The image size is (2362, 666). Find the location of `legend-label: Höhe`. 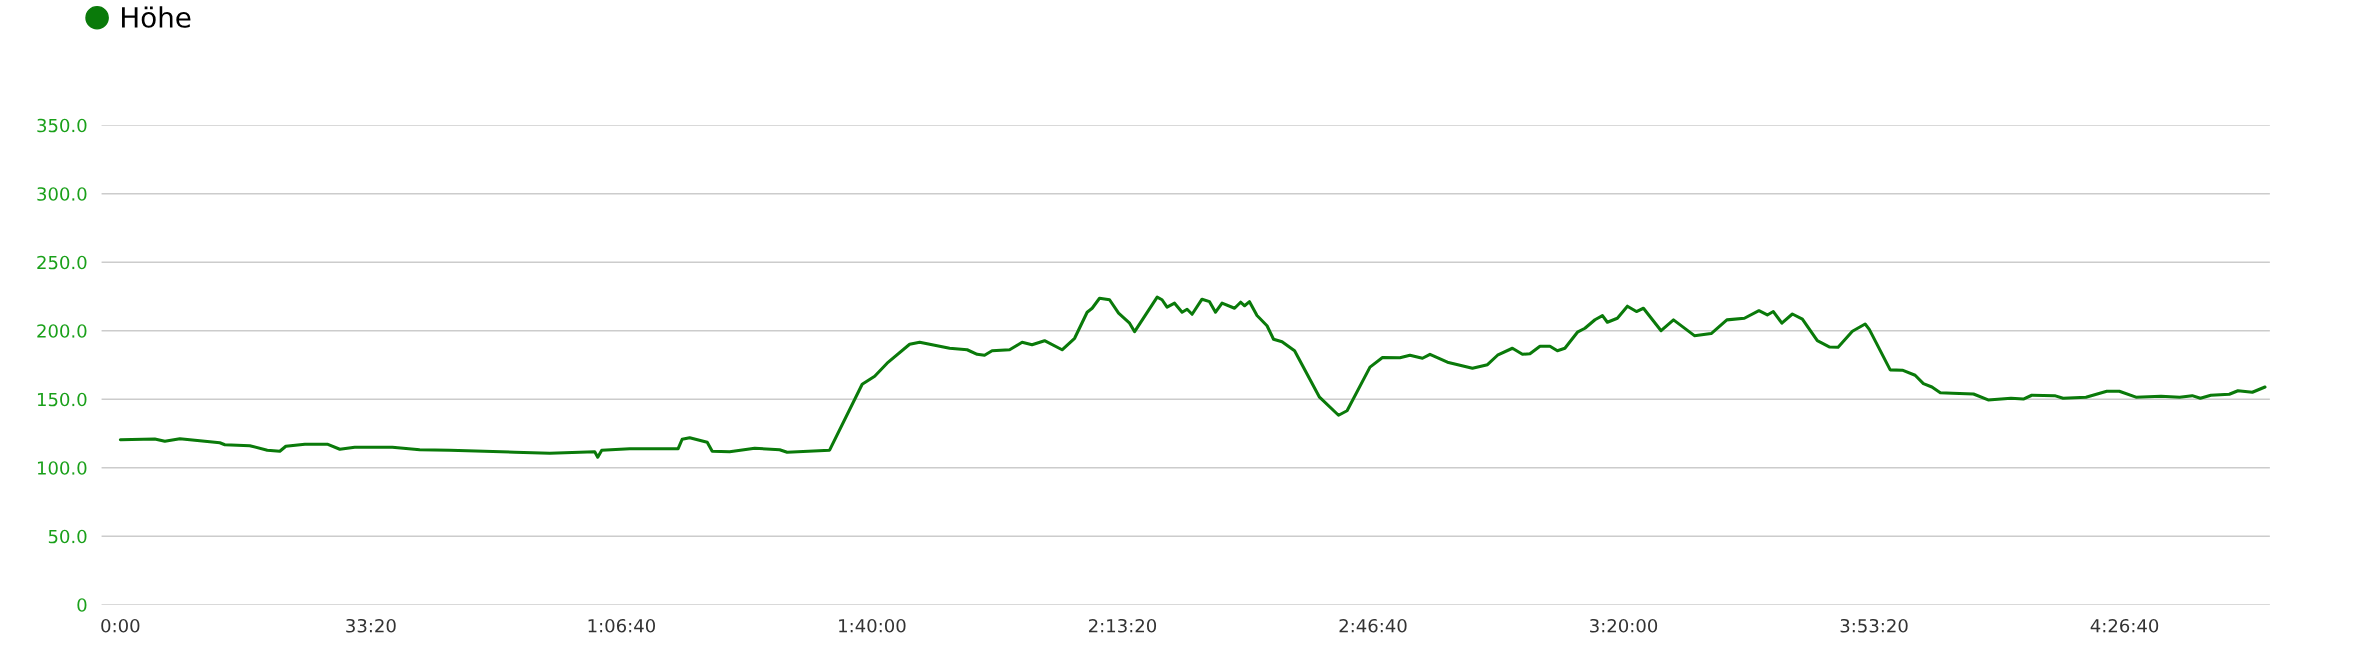

legend-label: Höhe is located at coordinates (156, 17).